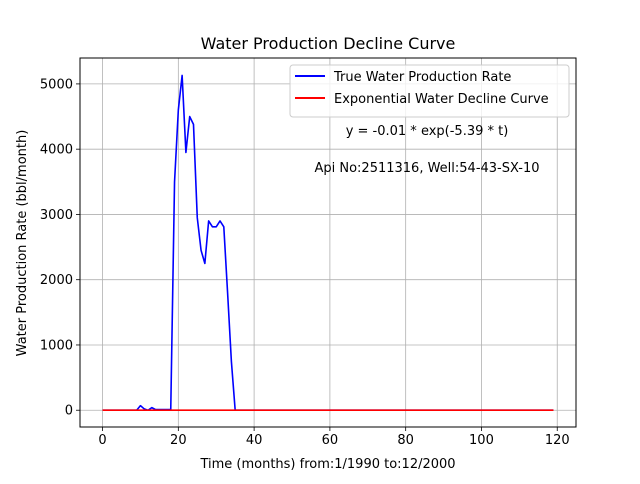 Image resolution: width=640 pixels, height=484 pixels. What do you see at coordinates (56, 84) in the screenshot?
I see `y-tick-label: 5000` at bounding box center [56, 84].